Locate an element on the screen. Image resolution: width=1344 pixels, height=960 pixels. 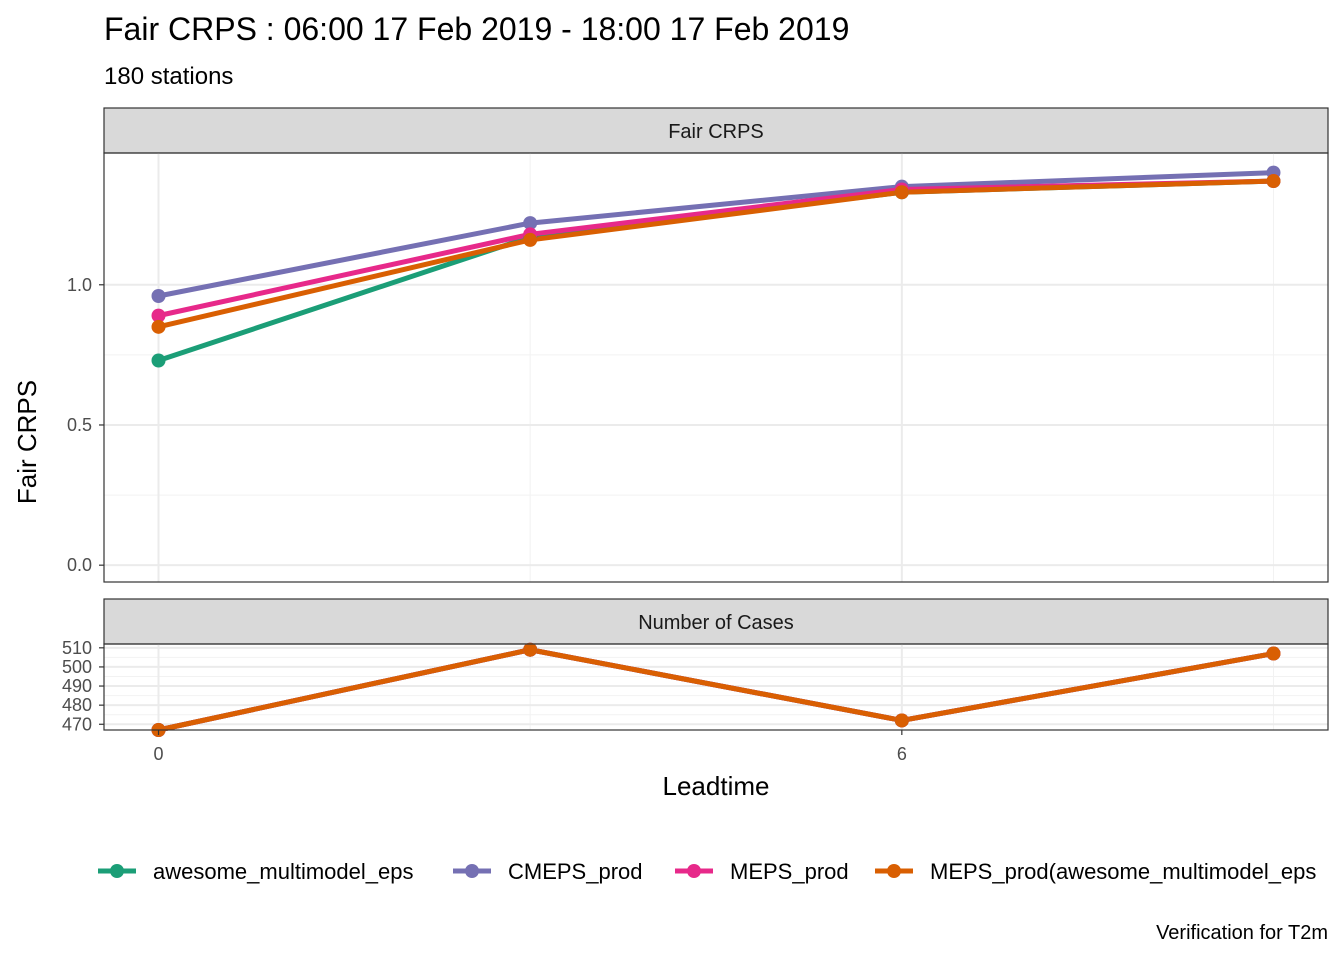
strip-cases-bg is located at coordinates (716, 621).